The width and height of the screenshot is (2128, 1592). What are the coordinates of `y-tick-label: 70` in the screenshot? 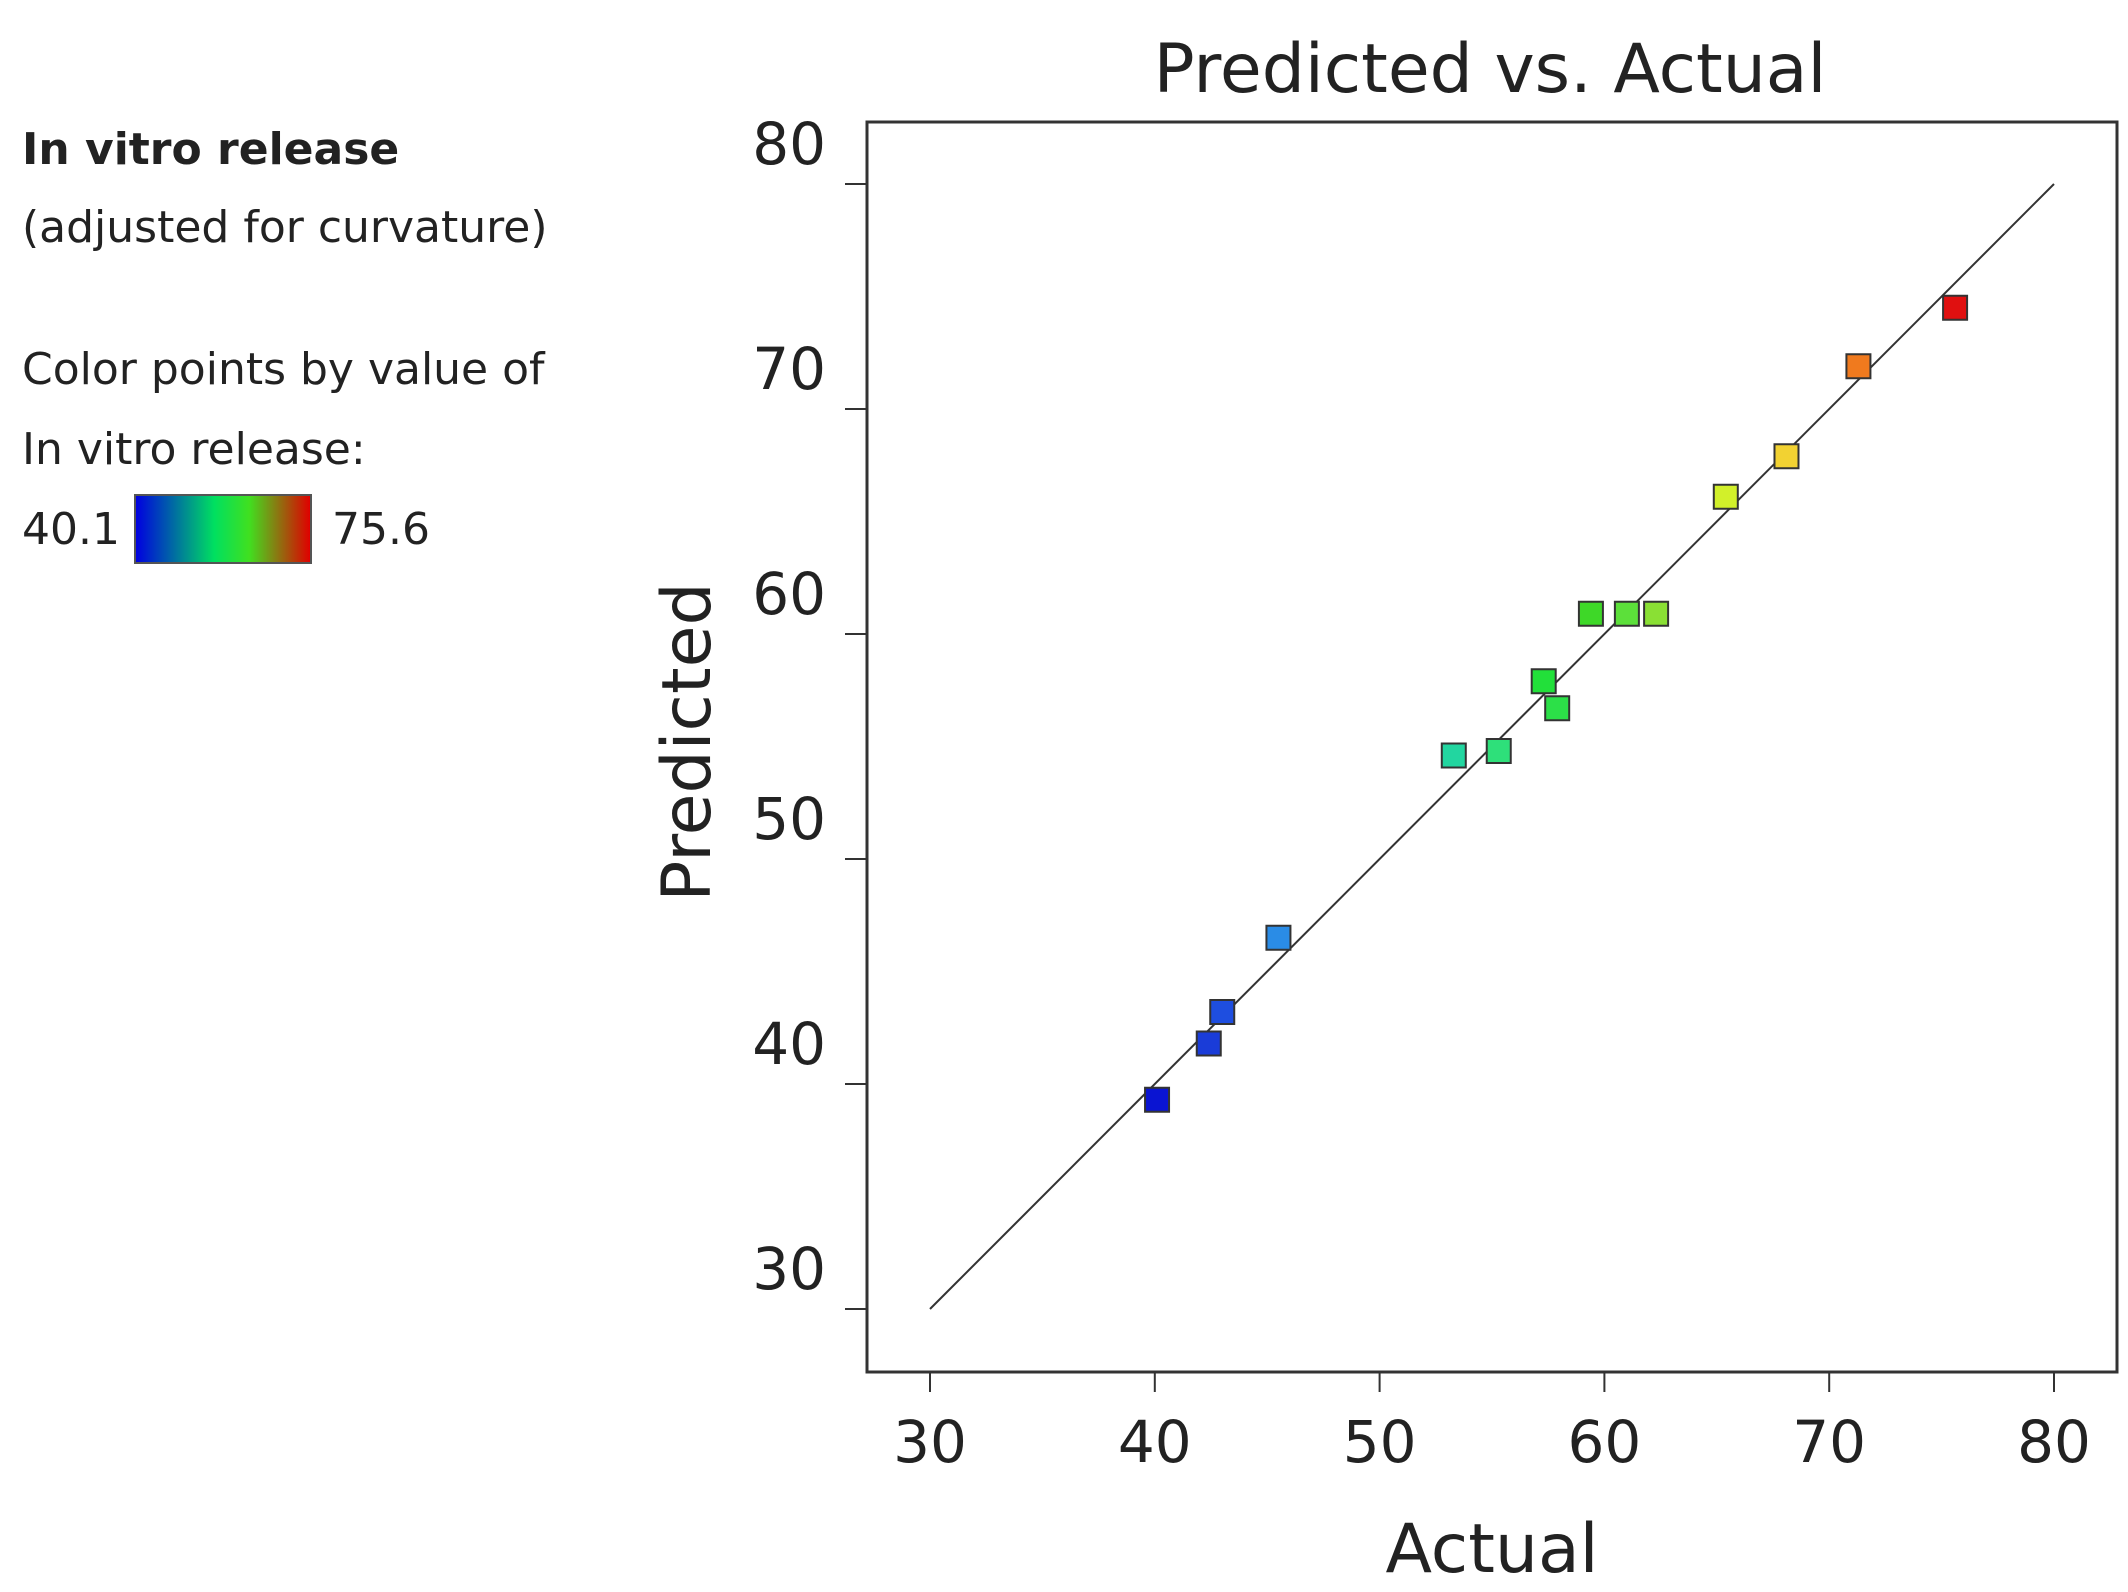 It's located at (789, 369).